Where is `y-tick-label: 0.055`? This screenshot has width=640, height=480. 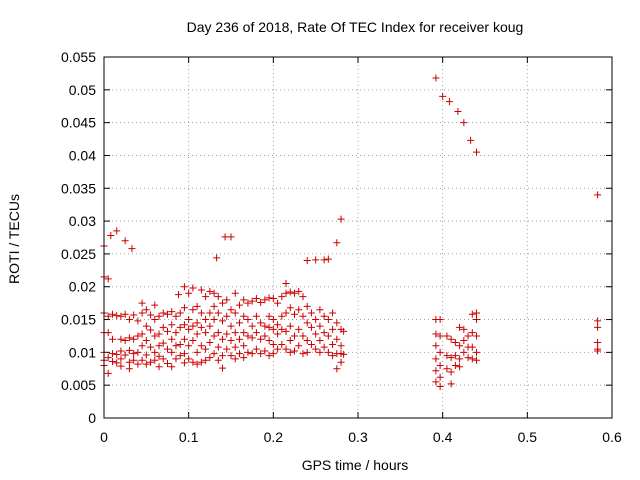 y-tick-label: 0.055 is located at coordinates (78, 57).